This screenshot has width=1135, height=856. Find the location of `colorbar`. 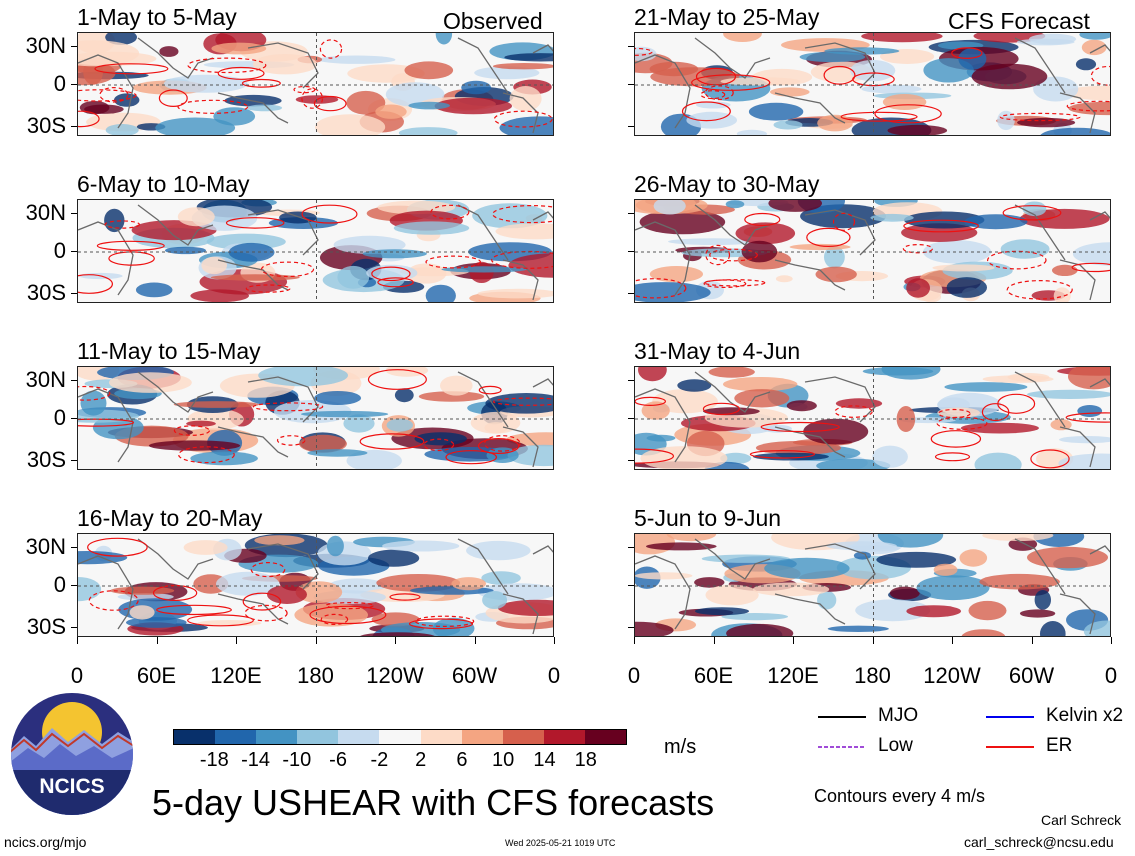

colorbar is located at coordinates (400, 737).